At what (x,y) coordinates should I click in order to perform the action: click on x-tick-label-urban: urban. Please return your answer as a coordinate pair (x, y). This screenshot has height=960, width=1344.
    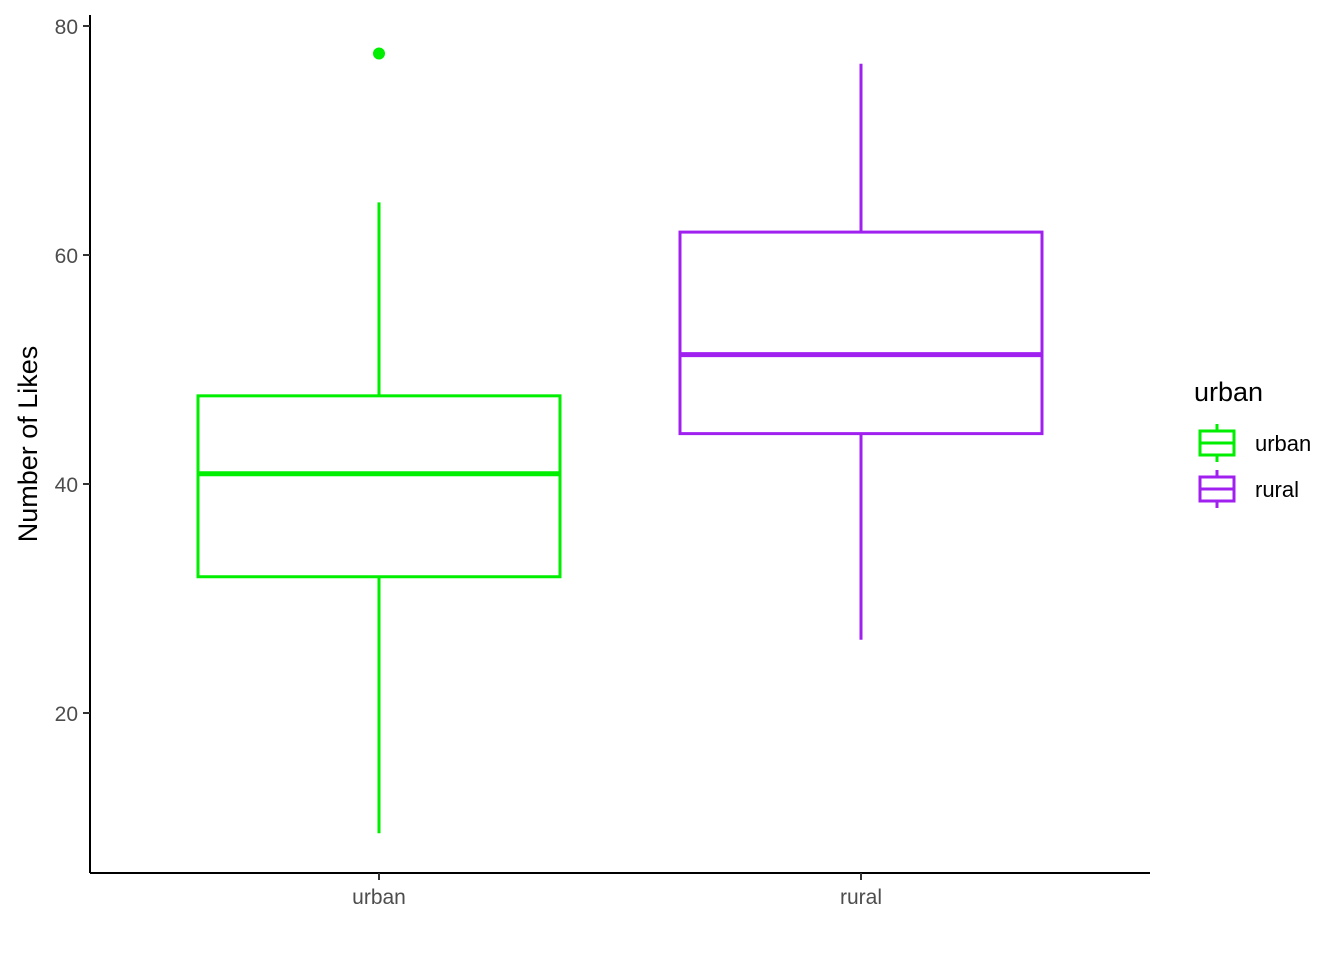
    Looking at the image, I should click on (379, 897).